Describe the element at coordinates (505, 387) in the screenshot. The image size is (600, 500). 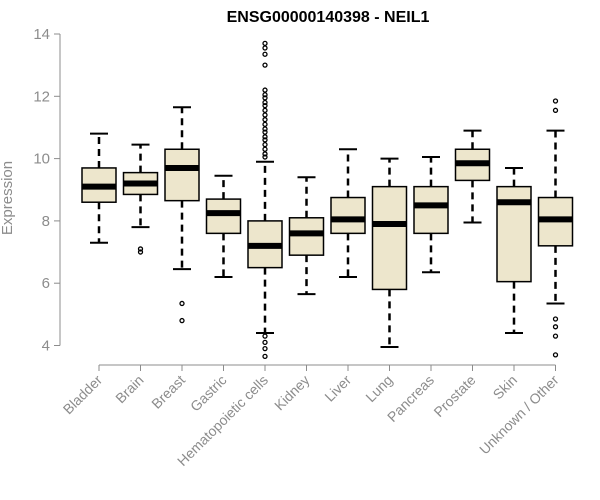
I see `x-tick-label-10: Skin` at that location.